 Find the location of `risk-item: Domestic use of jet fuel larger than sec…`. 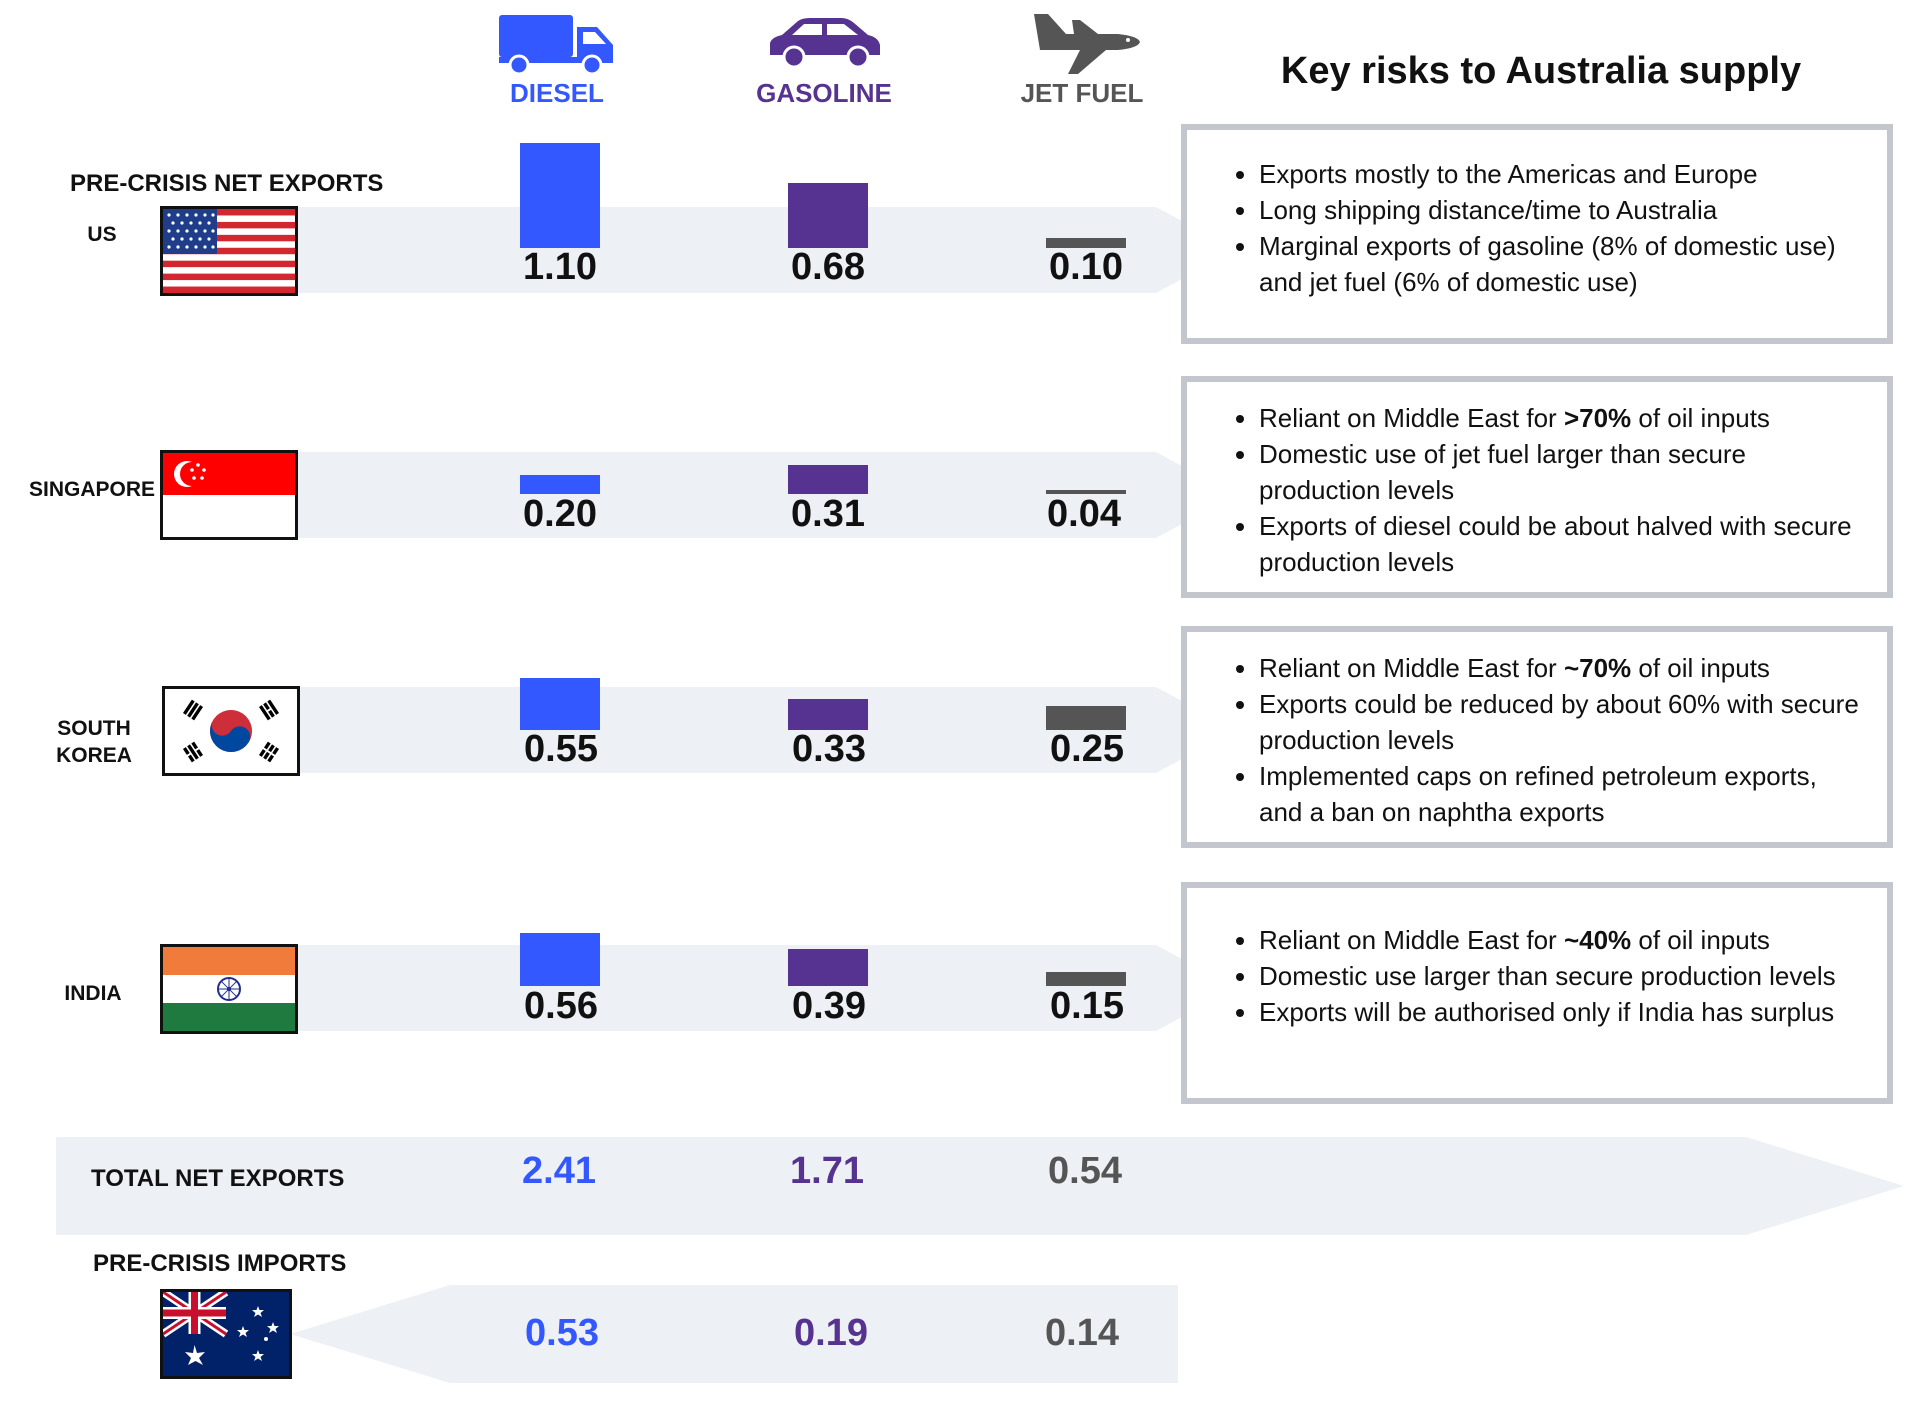

risk-item: Domestic use of jet fuel larger than sec… is located at coordinates (1562, 472).